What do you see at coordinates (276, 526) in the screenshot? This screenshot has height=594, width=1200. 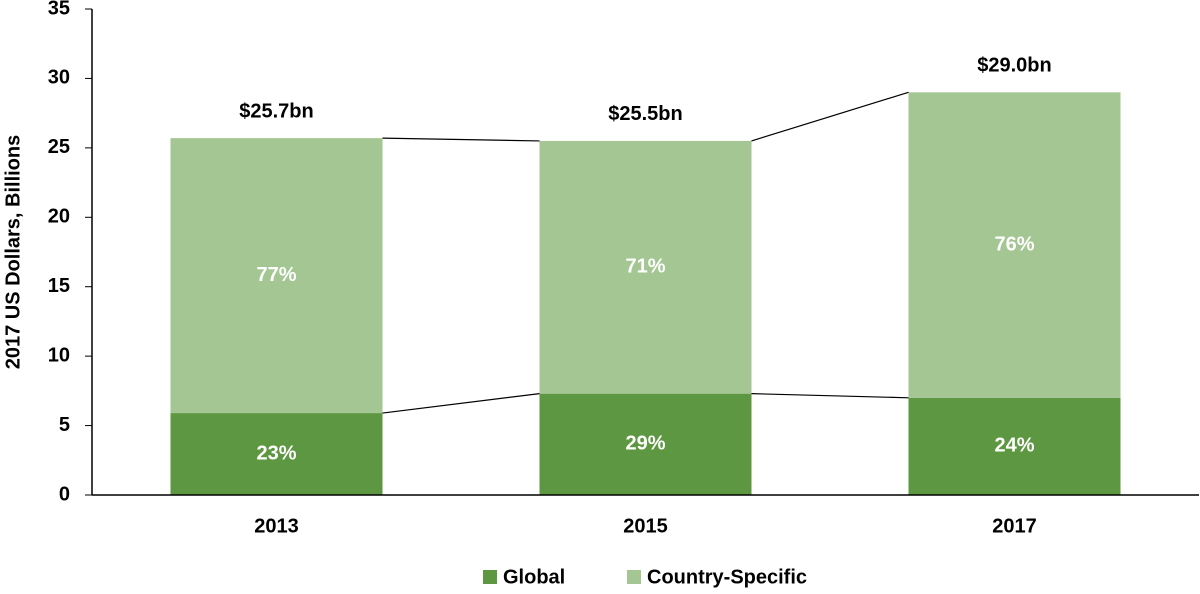 I see `x-tick-label: 2013` at bounding box center [276, 526].